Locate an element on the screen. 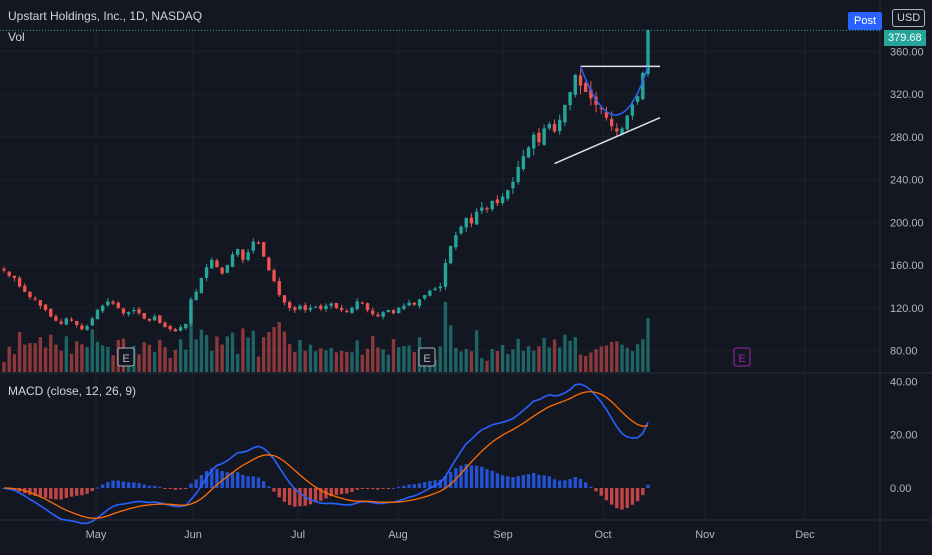 The image size is (932, 555). price-tick-label: 240.00 is located at coordinates (907, 181).